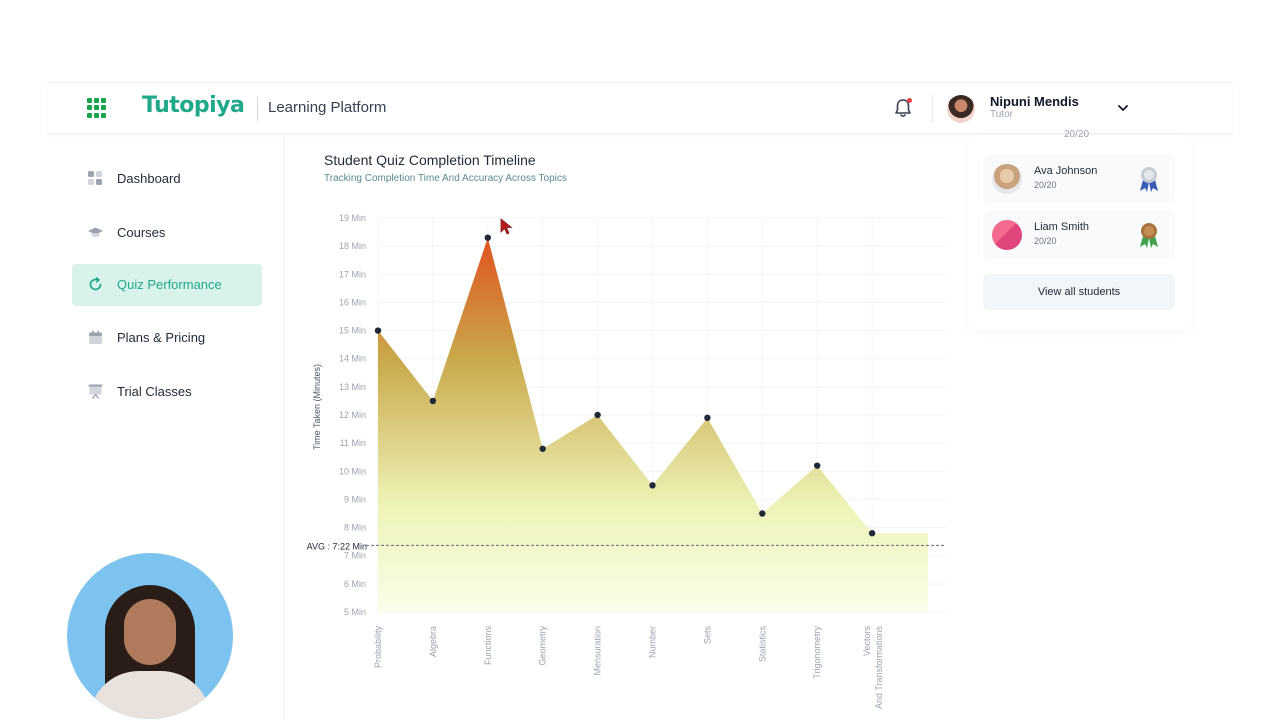 This screenshot has height=720, width=1280. I want to click on top-divider, so click(932, 109).